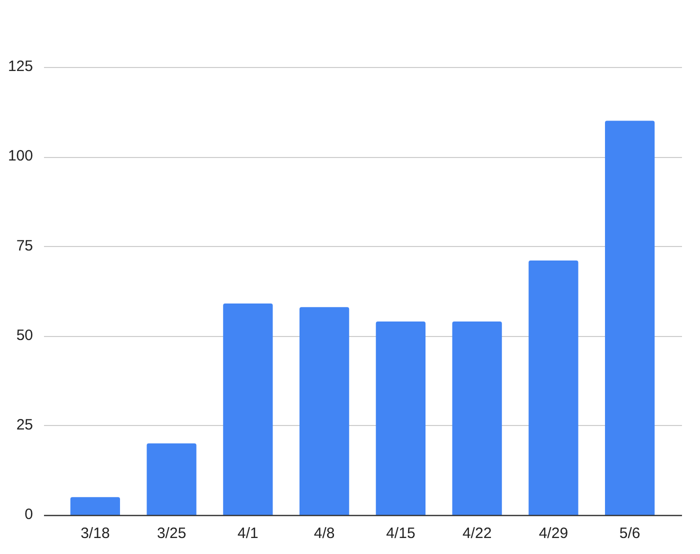 The width and height of the screenshot is (700, 554). What do you see at coordinates (24, 335) in the screenshot?
I see `y-tick-label: 50` at bounding box center [24, 335].